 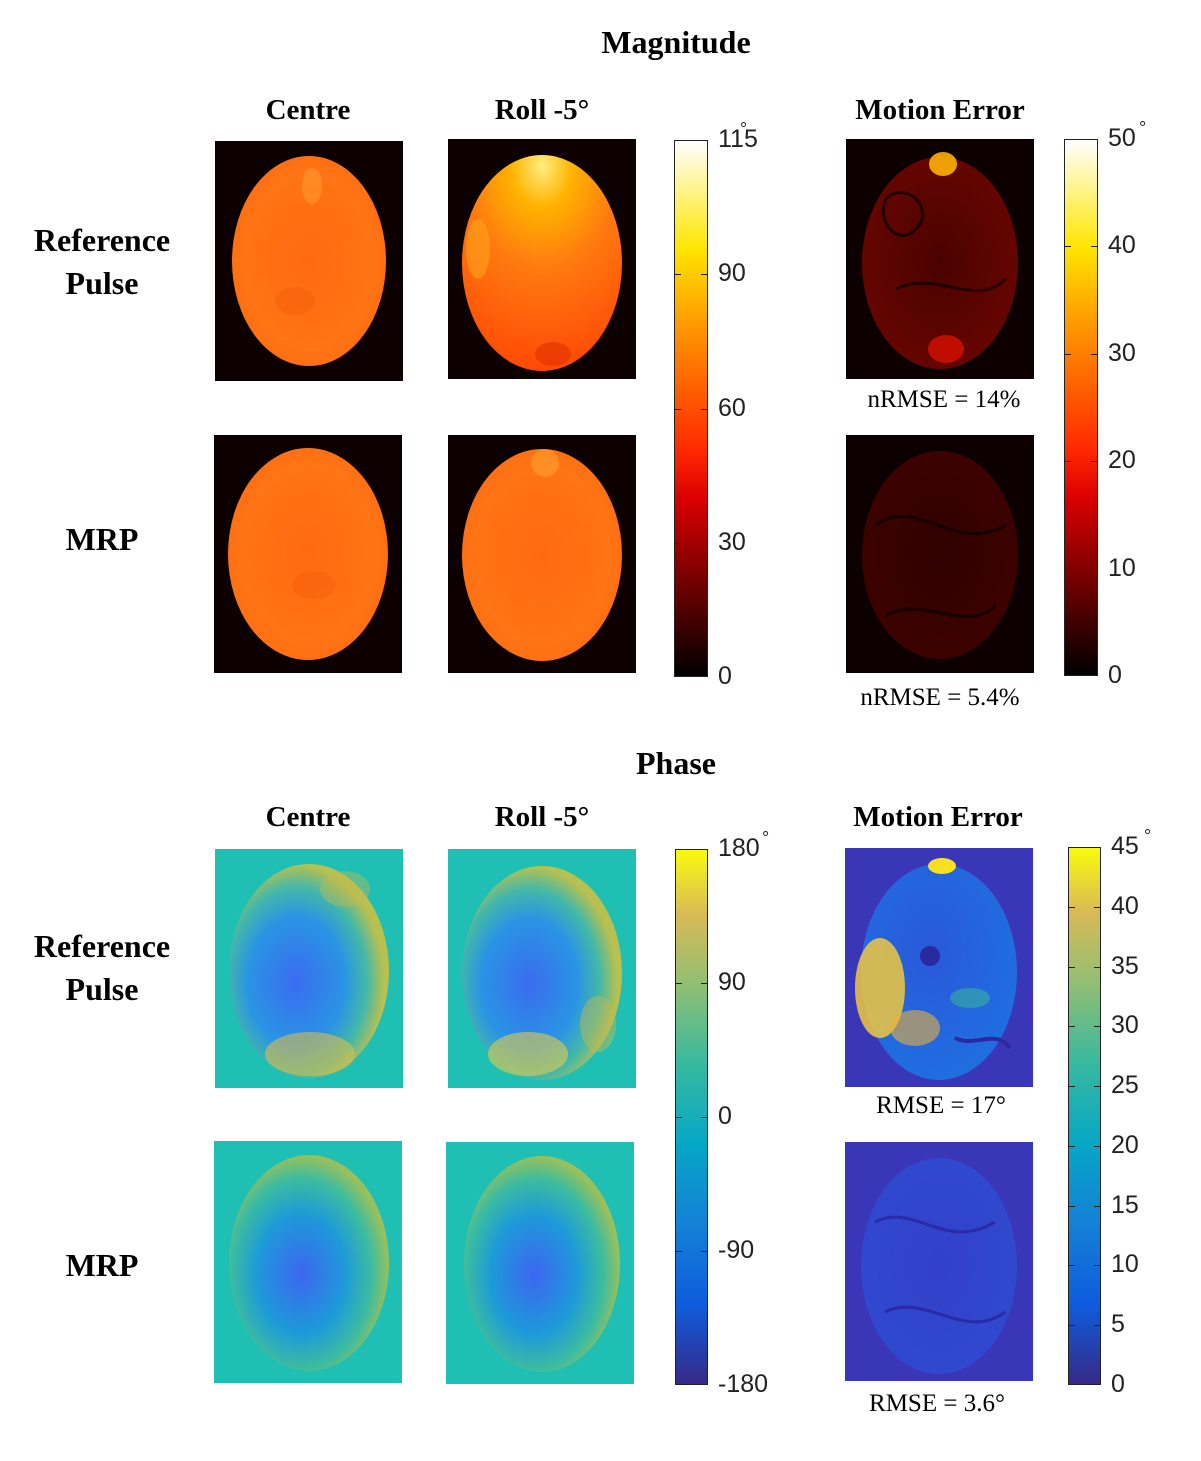 I want to click on phase-error-colorbar, so click(x=1084, y=1116).